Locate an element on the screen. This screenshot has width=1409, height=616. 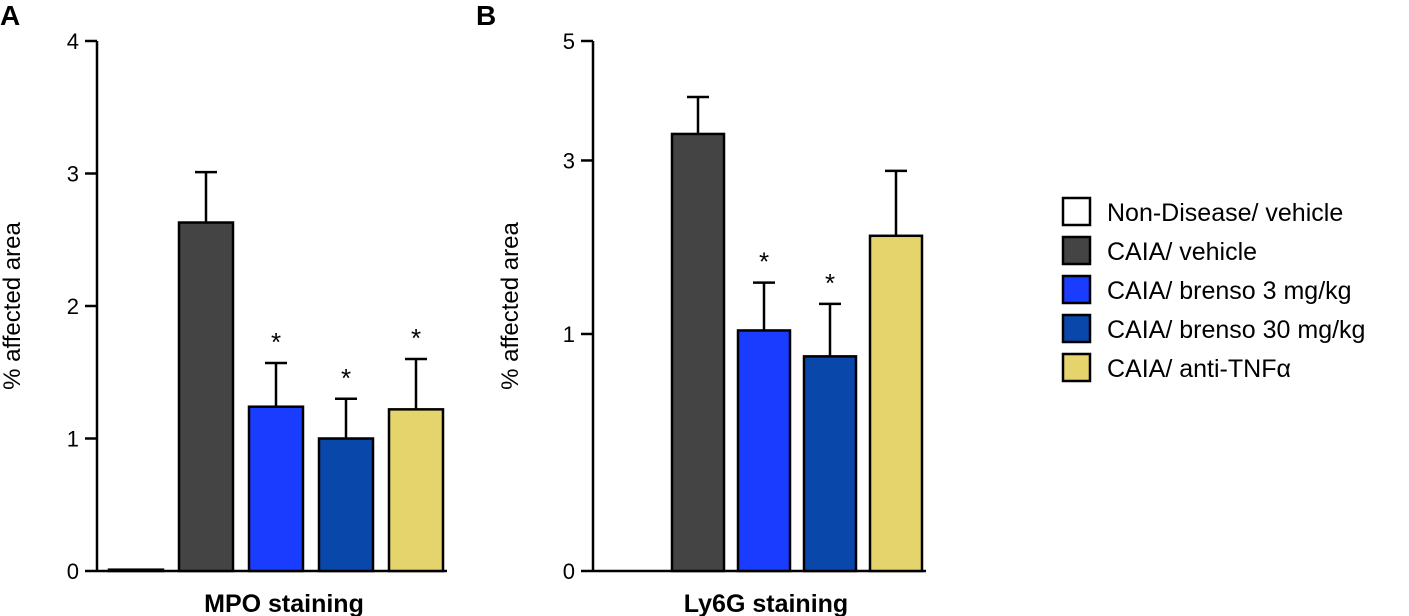
x-axis-title: Ly6G staining is located at coordinates (766, 603).